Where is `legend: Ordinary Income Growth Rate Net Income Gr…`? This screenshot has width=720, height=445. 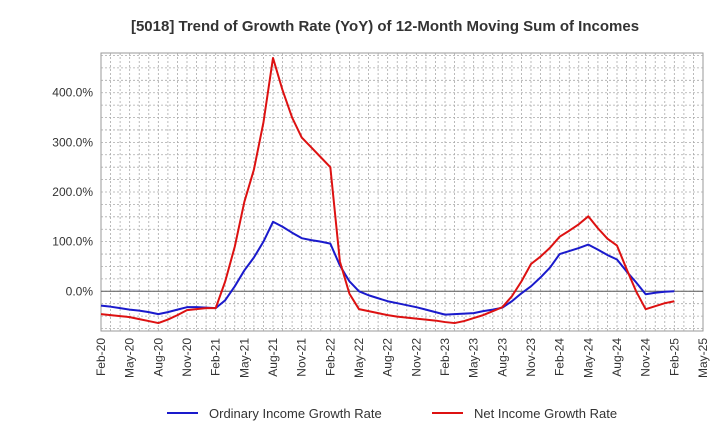
legend: Ordinary Income Growth Rate Net Income Gr… is located at coordinates (392, 413).